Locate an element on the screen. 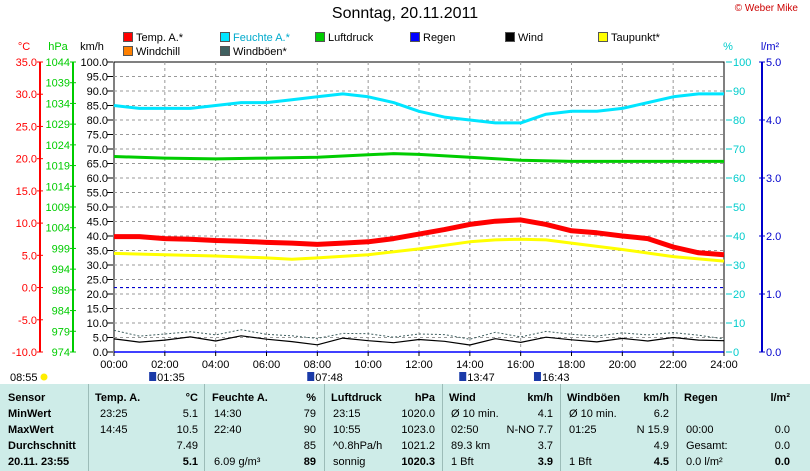  wind-axis-tick-label: 100.0 is located at coordinates (94, 63).